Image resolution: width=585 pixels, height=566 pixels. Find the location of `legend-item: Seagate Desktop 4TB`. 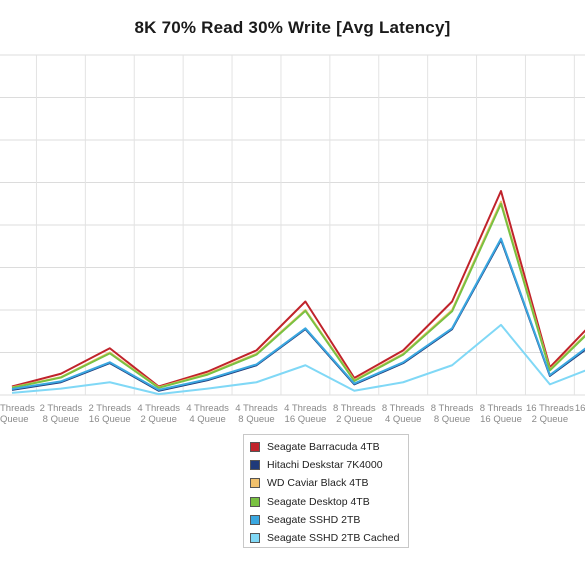

legend-item: Seagate Desktop 4TB is located at coordinates (329, 502).